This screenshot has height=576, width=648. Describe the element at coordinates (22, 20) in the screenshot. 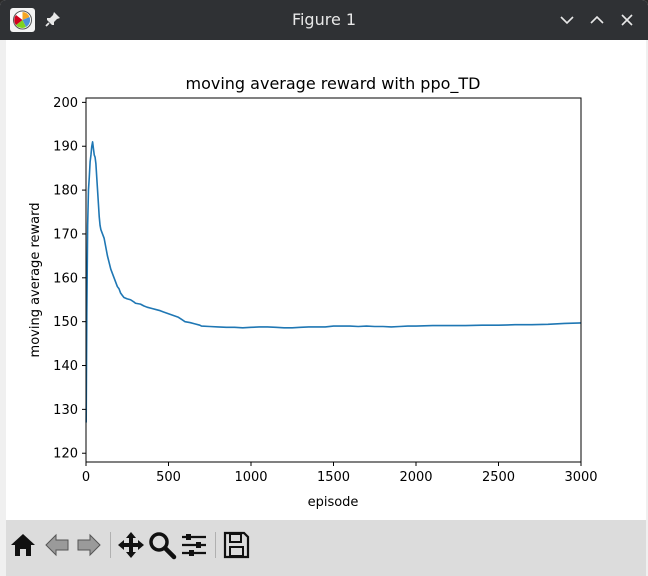

I see `matplotlib-figure-icon` at that location.